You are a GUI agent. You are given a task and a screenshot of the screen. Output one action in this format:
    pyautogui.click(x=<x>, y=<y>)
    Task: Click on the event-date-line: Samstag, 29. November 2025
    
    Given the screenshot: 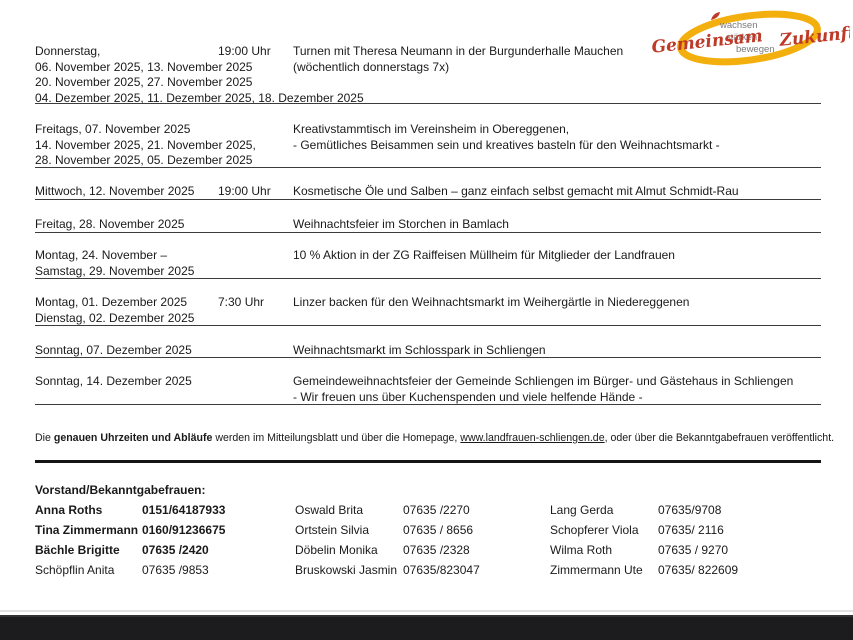 What is the action you would take?
    pyautogui.click(x=115, y=270)
    